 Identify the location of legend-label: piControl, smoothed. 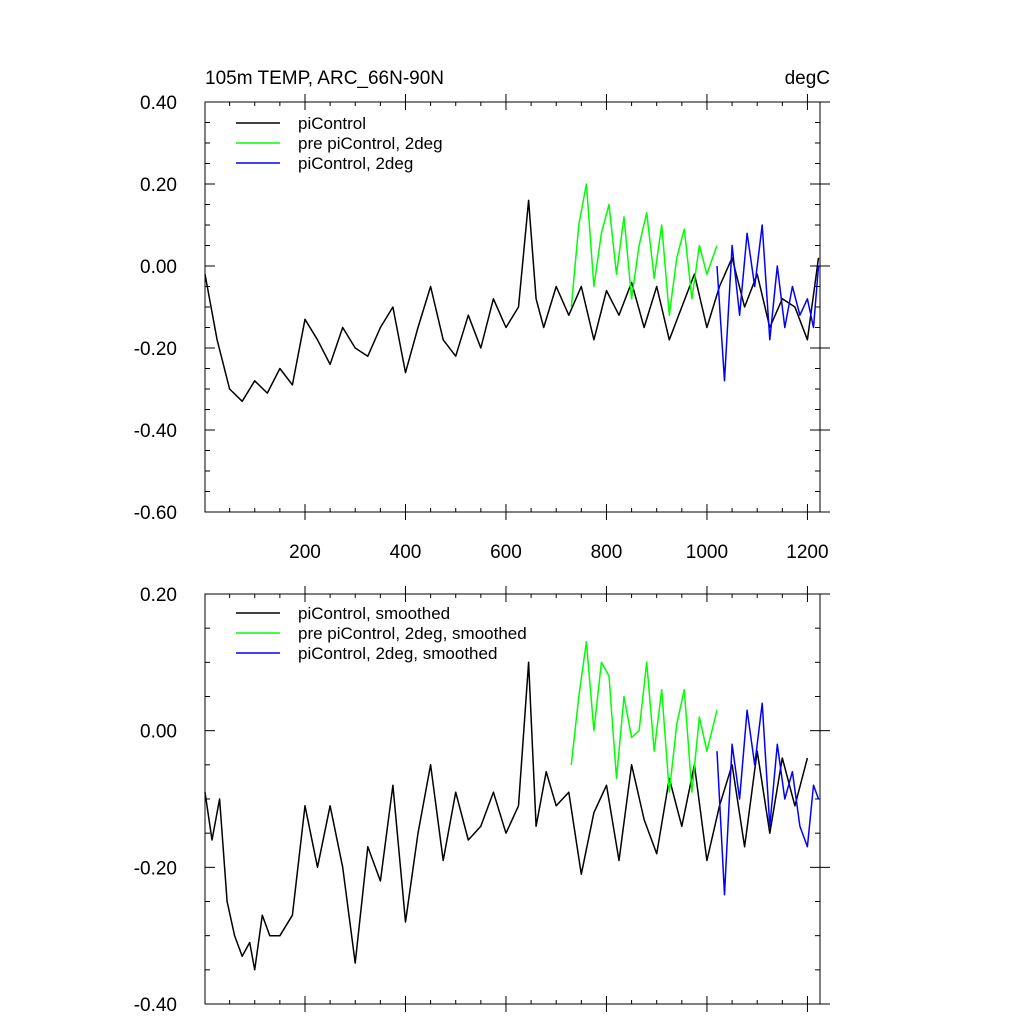
(374, 613).